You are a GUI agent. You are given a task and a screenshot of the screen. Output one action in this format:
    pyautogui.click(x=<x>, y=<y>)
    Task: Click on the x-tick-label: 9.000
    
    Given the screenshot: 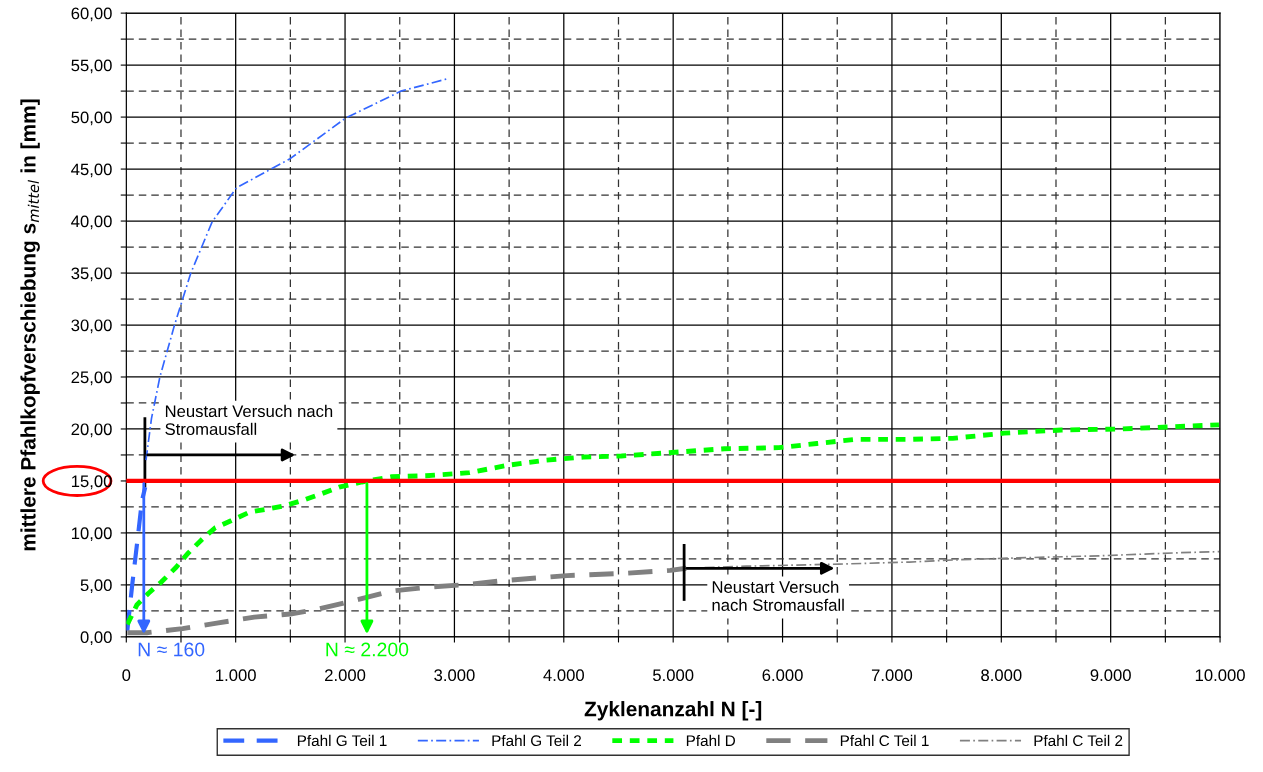 What is the action you would take?
    pyautogui.click(x=1110, y=675)
    